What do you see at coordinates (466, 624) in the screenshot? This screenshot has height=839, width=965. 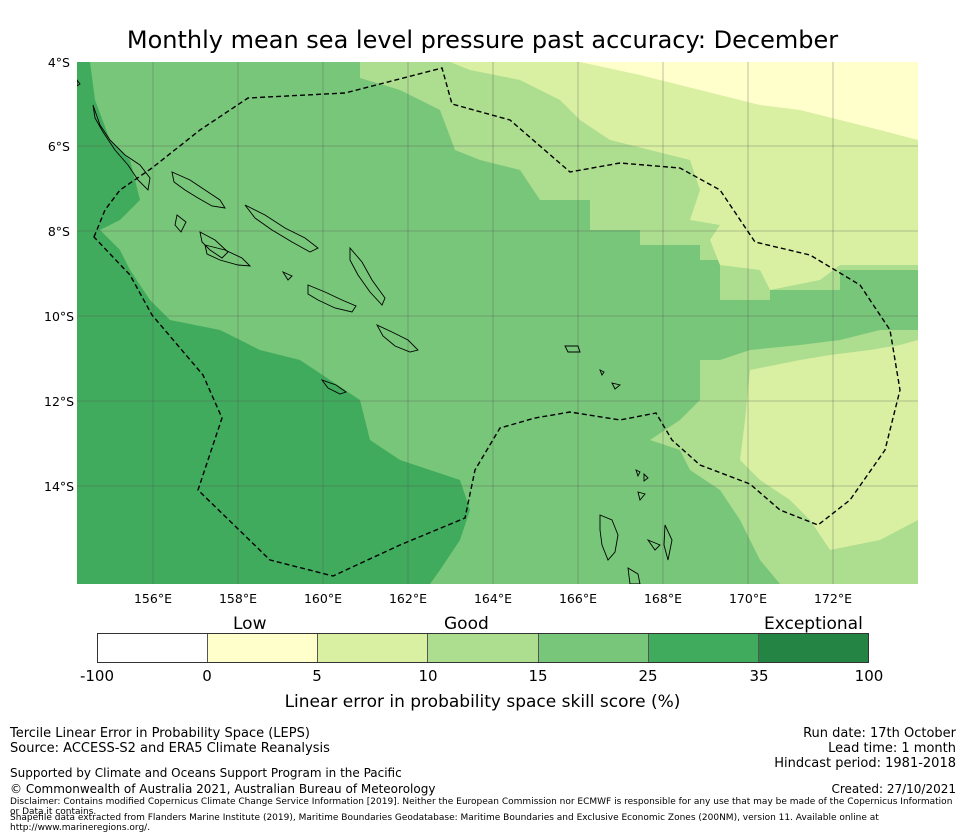 I see `category-good: Good` at bounding box center [466, 624].